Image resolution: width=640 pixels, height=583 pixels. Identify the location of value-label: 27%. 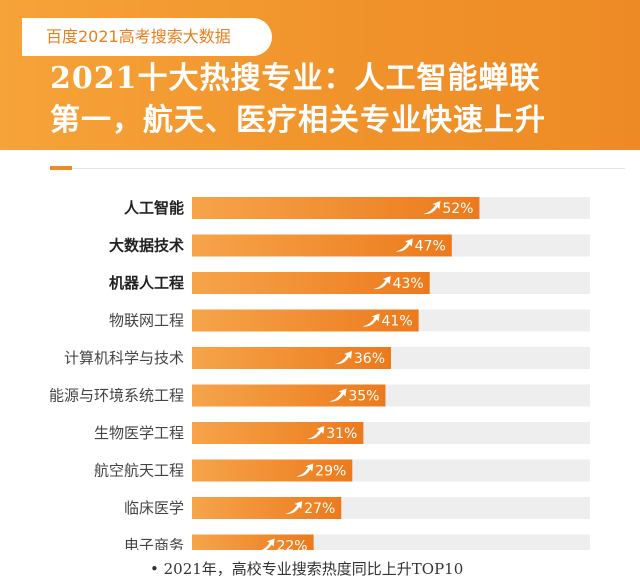
(319, 509).